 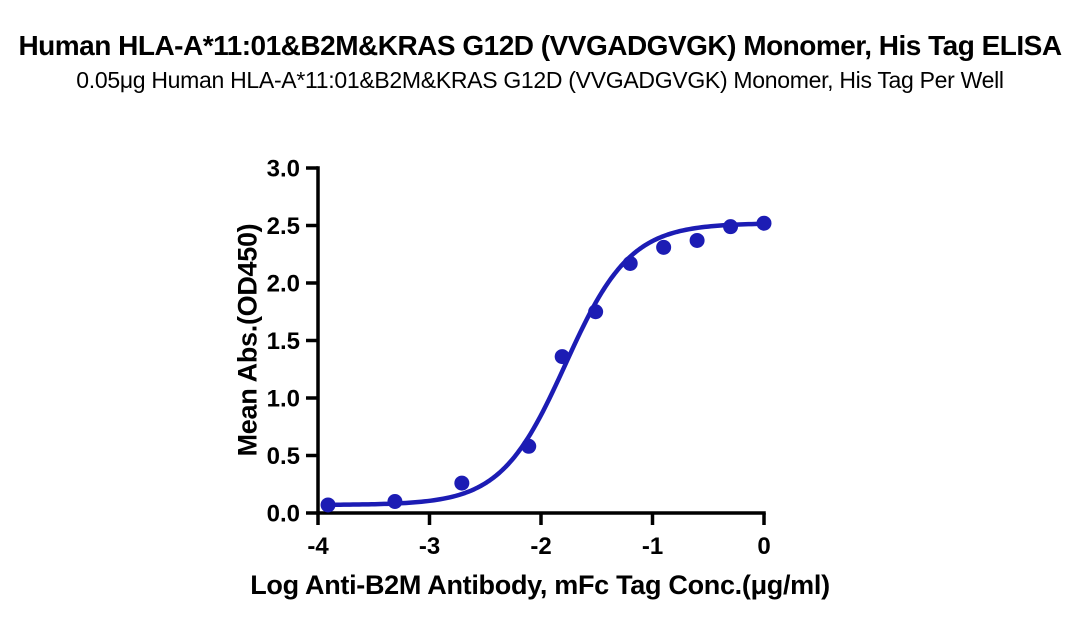 I want to click on x-tick-label: -4, so click(x=318, y=546).